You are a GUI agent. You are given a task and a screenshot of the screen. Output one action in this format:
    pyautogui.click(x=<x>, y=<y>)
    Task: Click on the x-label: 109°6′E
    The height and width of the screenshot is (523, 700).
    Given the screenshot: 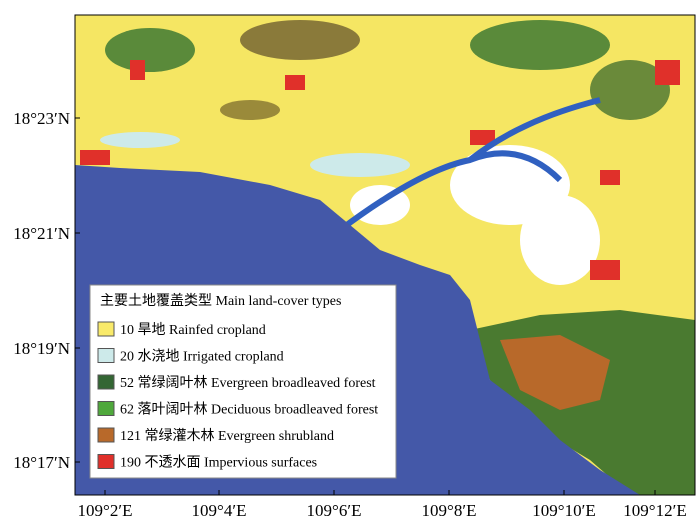 What is the action you would take?
    pyautogui.click(x=334, y=510)
    